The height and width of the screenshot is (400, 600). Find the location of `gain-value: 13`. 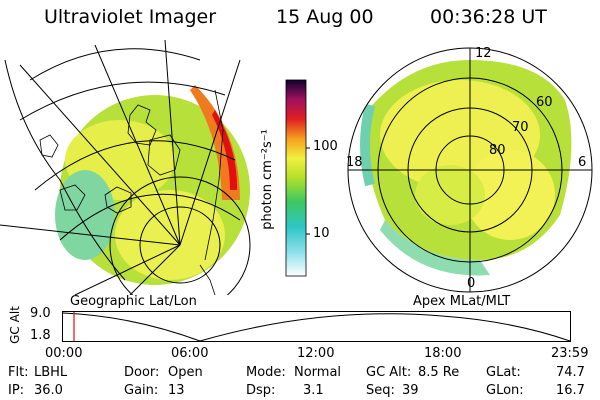

gain-value: 13 is located at coordinates (176, 390).